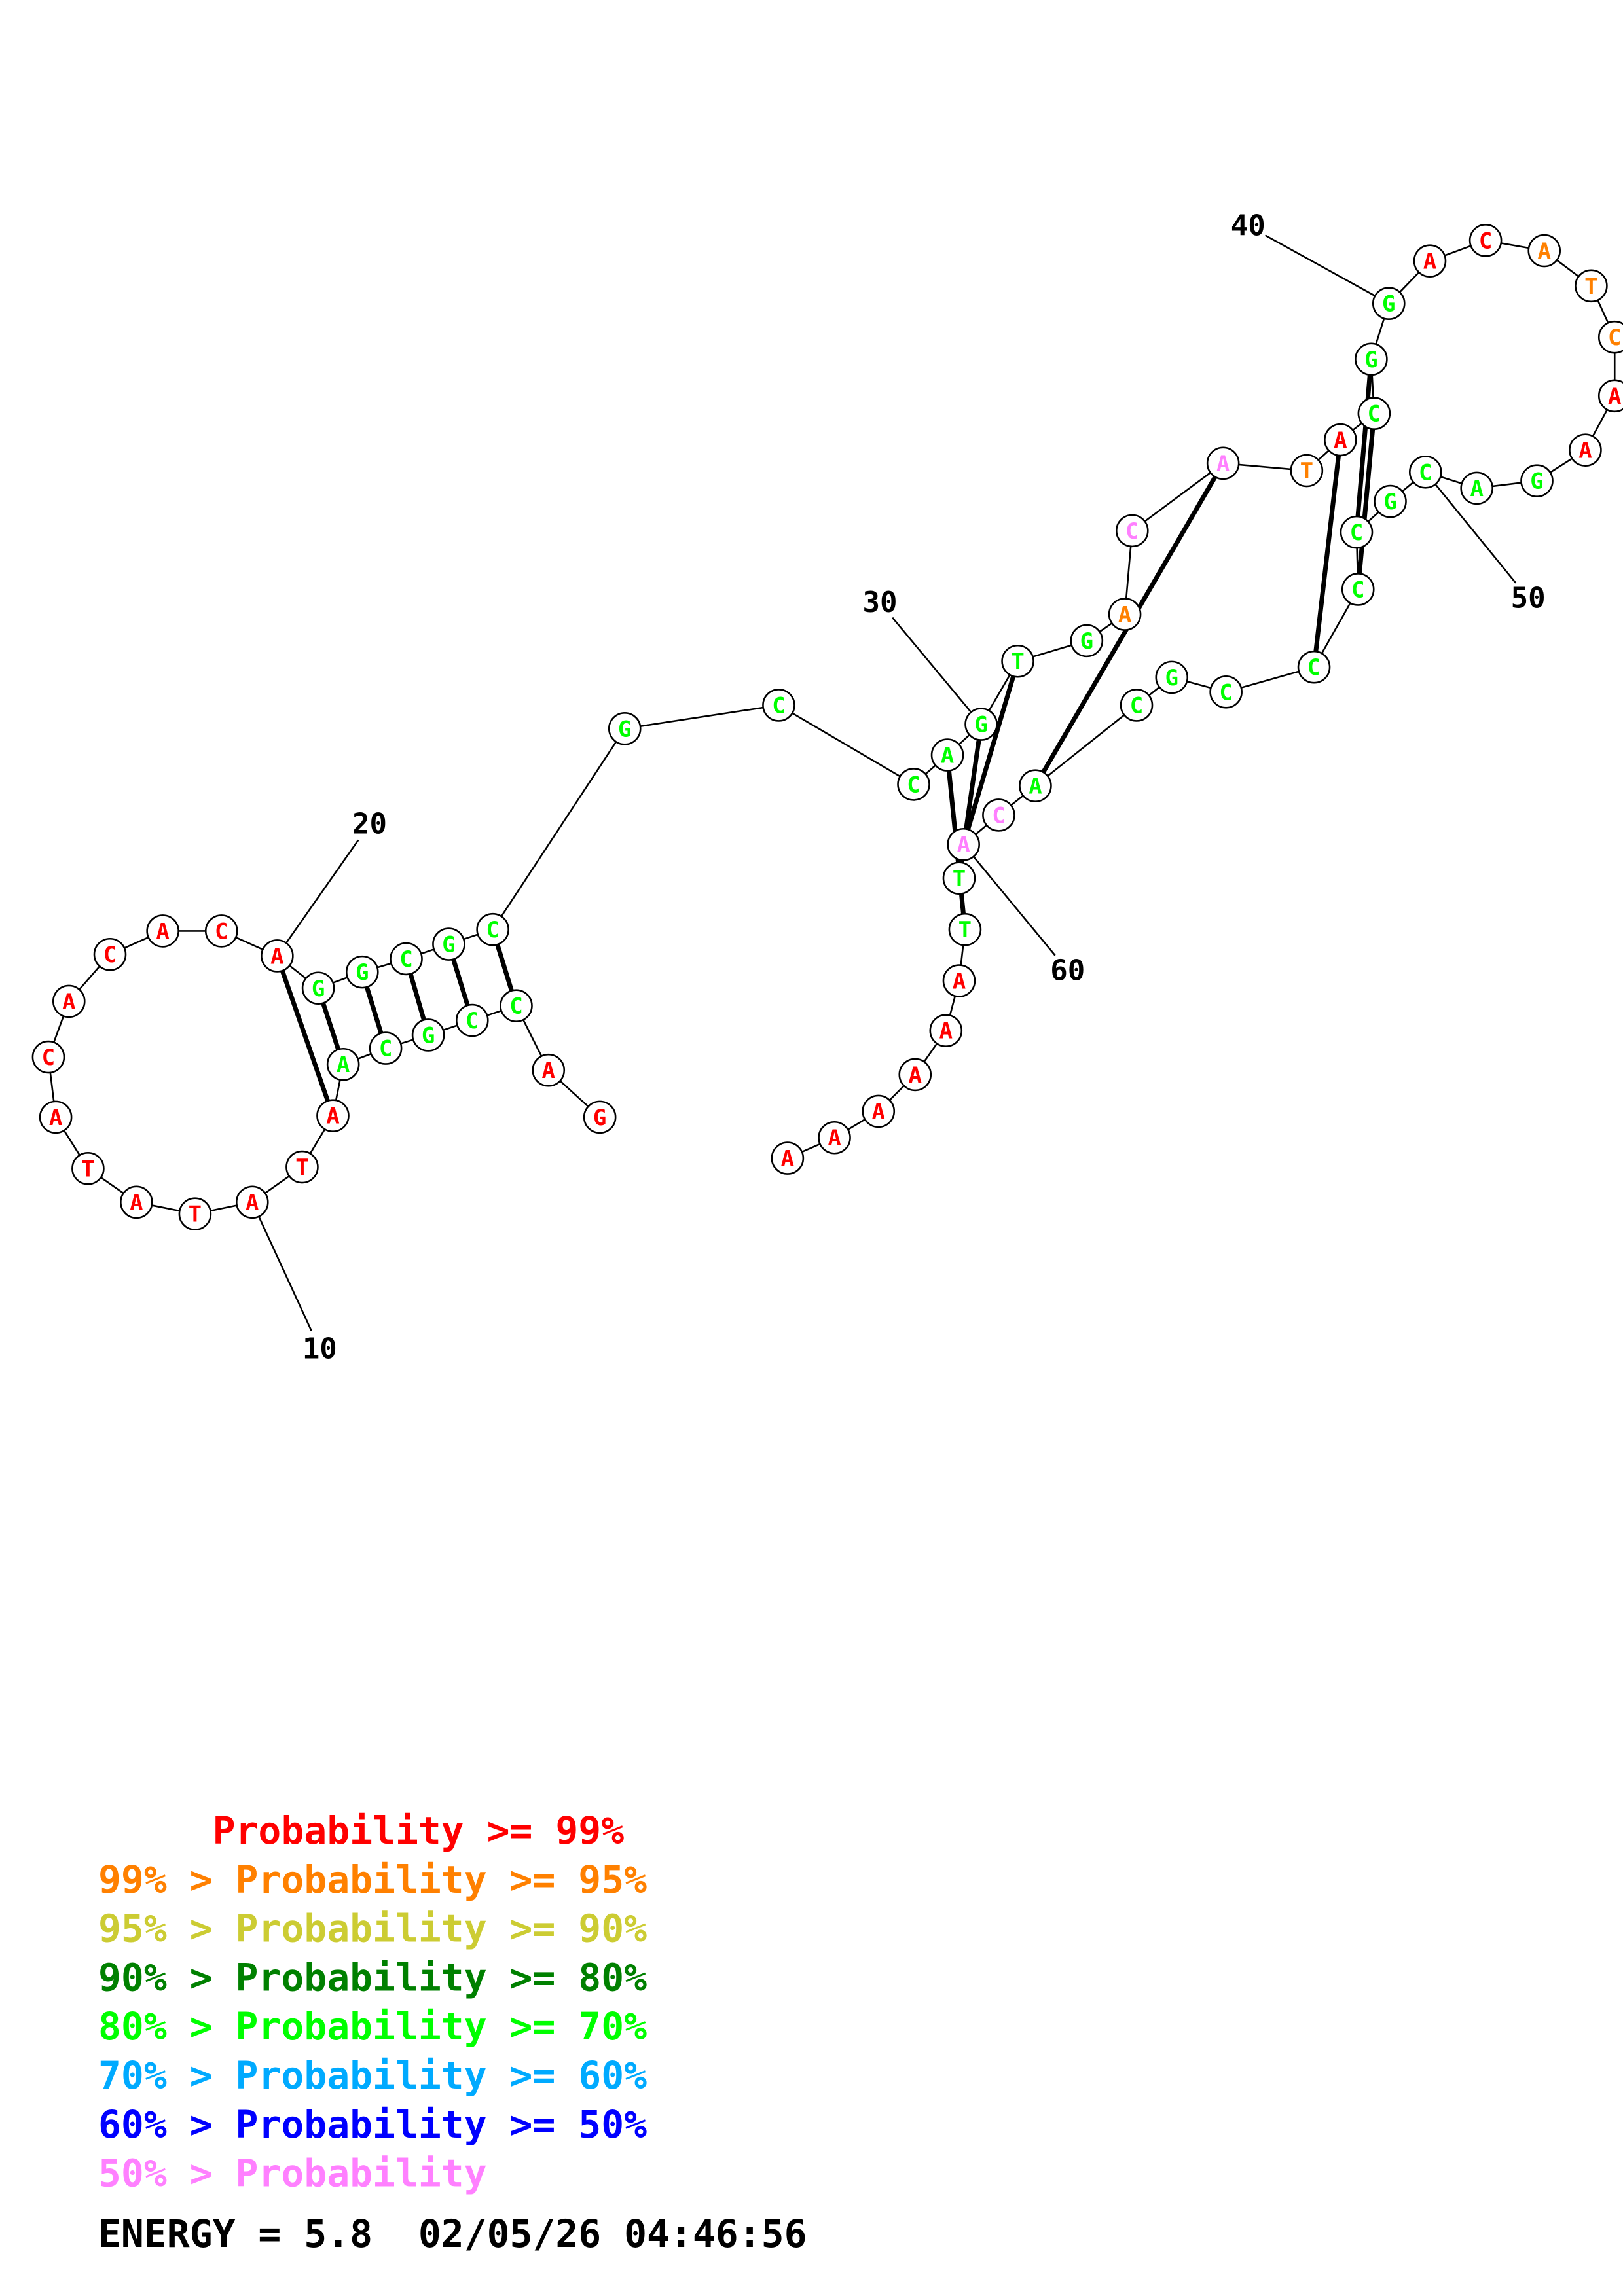  I want to click on position-label: 30, so click(880, 602).